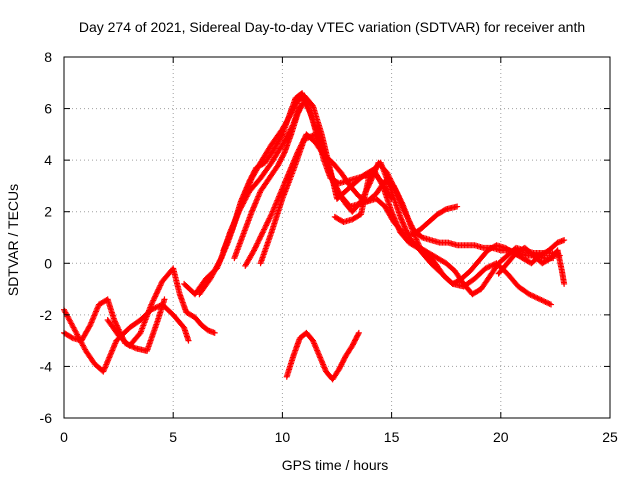 The height and width of the screenshot is (480, 640). I want to click on x-axis-label: GPS time / hours, so click(335, 465).